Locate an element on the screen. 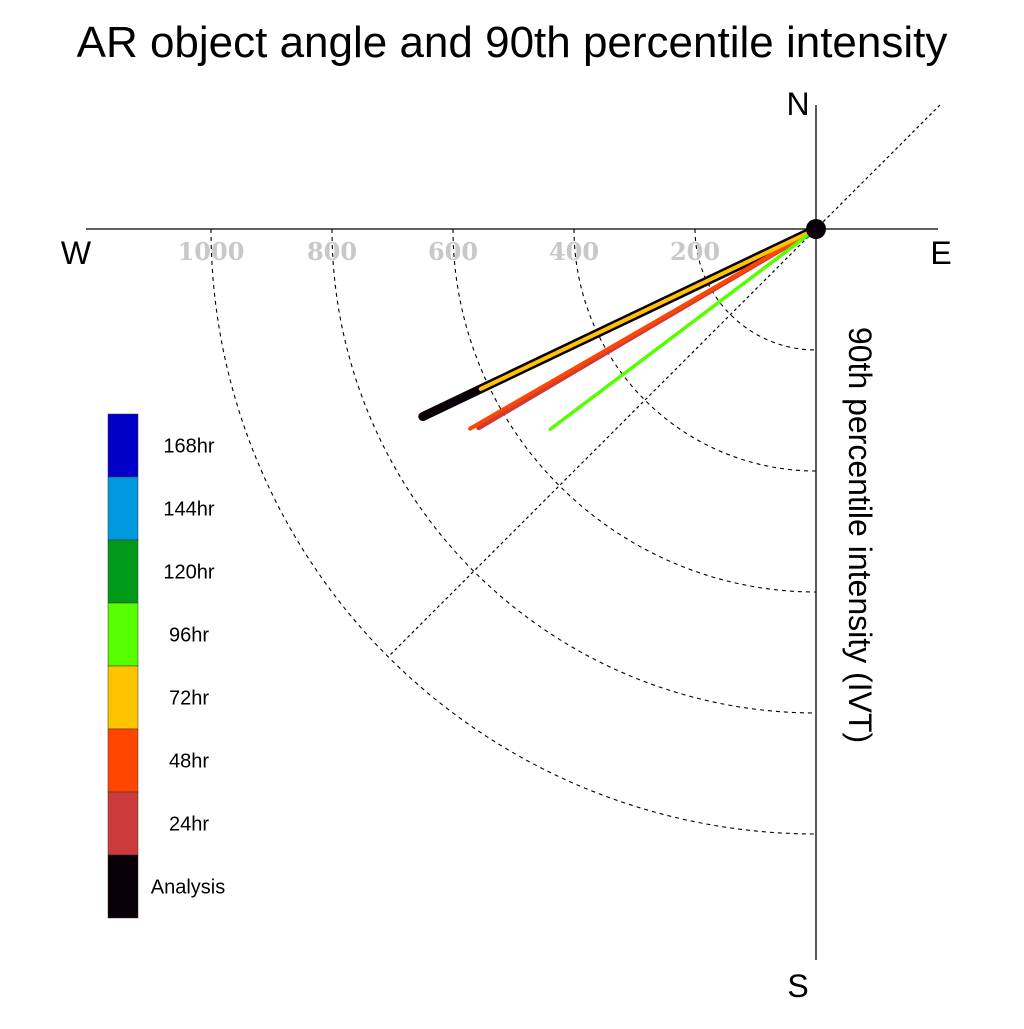 The image size is (1024, 1029). legend-swatch-24hr is located at coordinates (123, 823).